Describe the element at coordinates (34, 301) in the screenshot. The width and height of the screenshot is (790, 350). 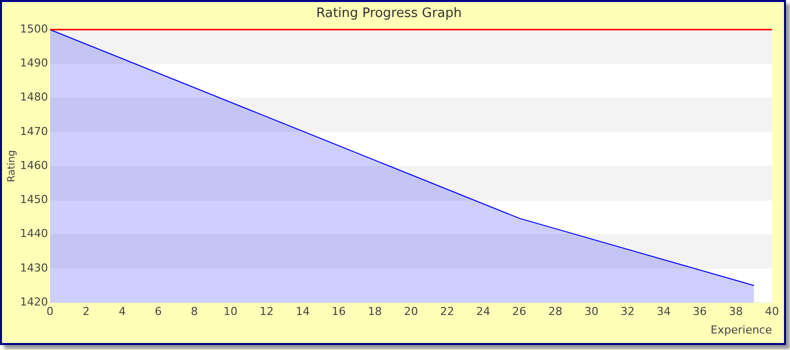
I see `y-tick-label: 1420` at that location.